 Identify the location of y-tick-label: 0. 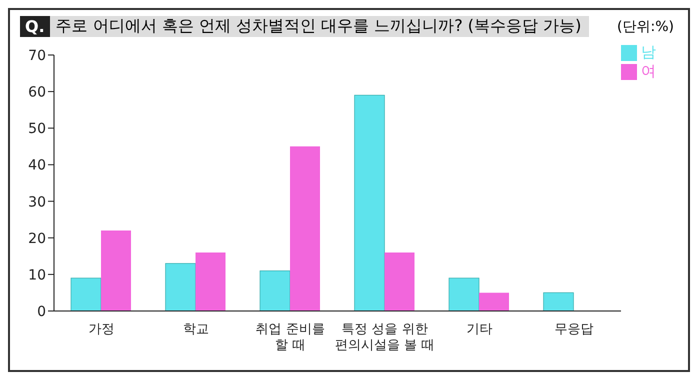
(41, 312).